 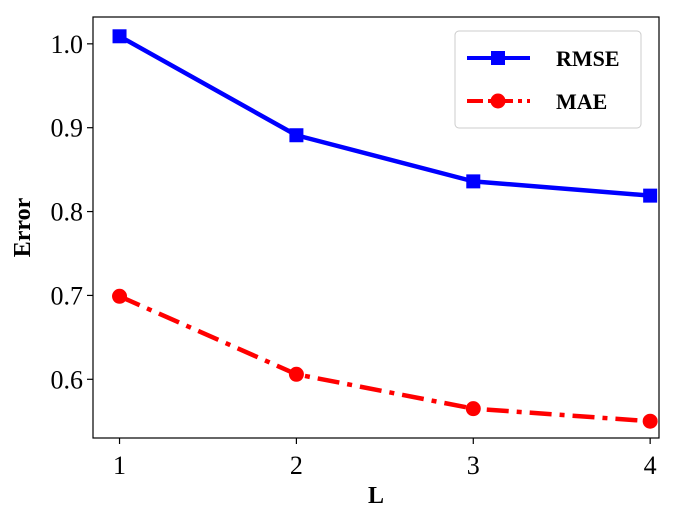 I want to click on y-tick-label: 1.0, so click(x=67, y=44).